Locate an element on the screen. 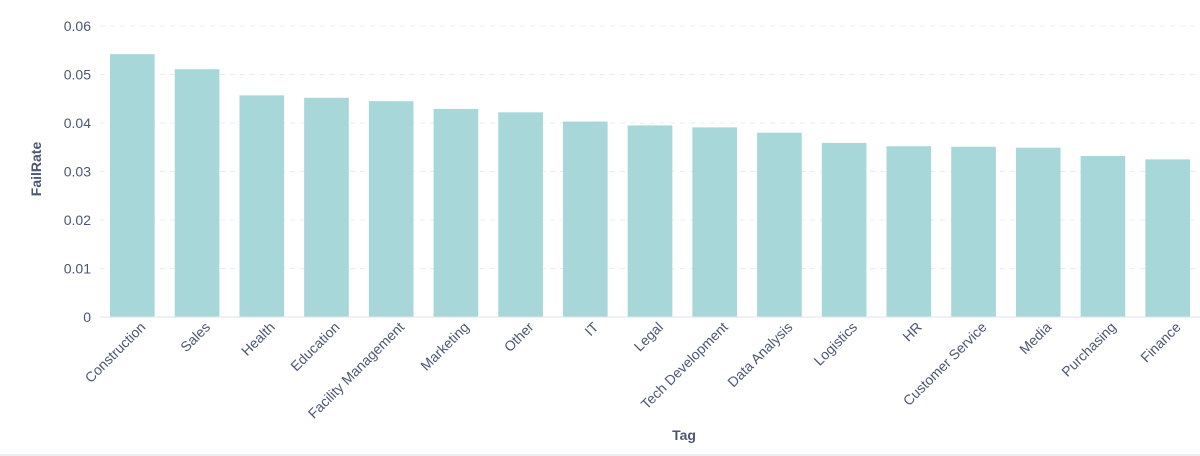 The height and width of the screenshot is (456, 1200). x-tick-label: Purchasing is located at coordinates (1088, 349).